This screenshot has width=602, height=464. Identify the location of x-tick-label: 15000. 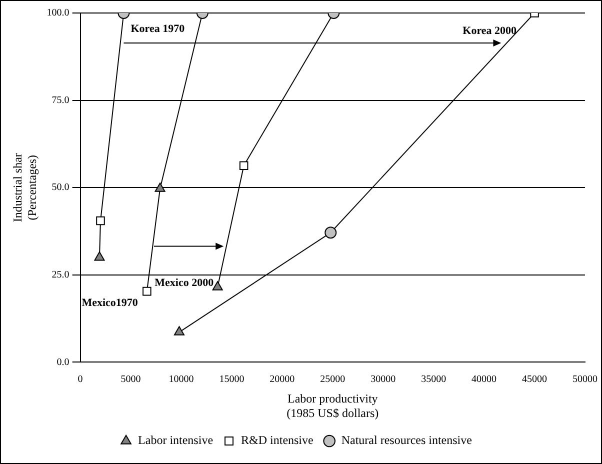
(231, 379).